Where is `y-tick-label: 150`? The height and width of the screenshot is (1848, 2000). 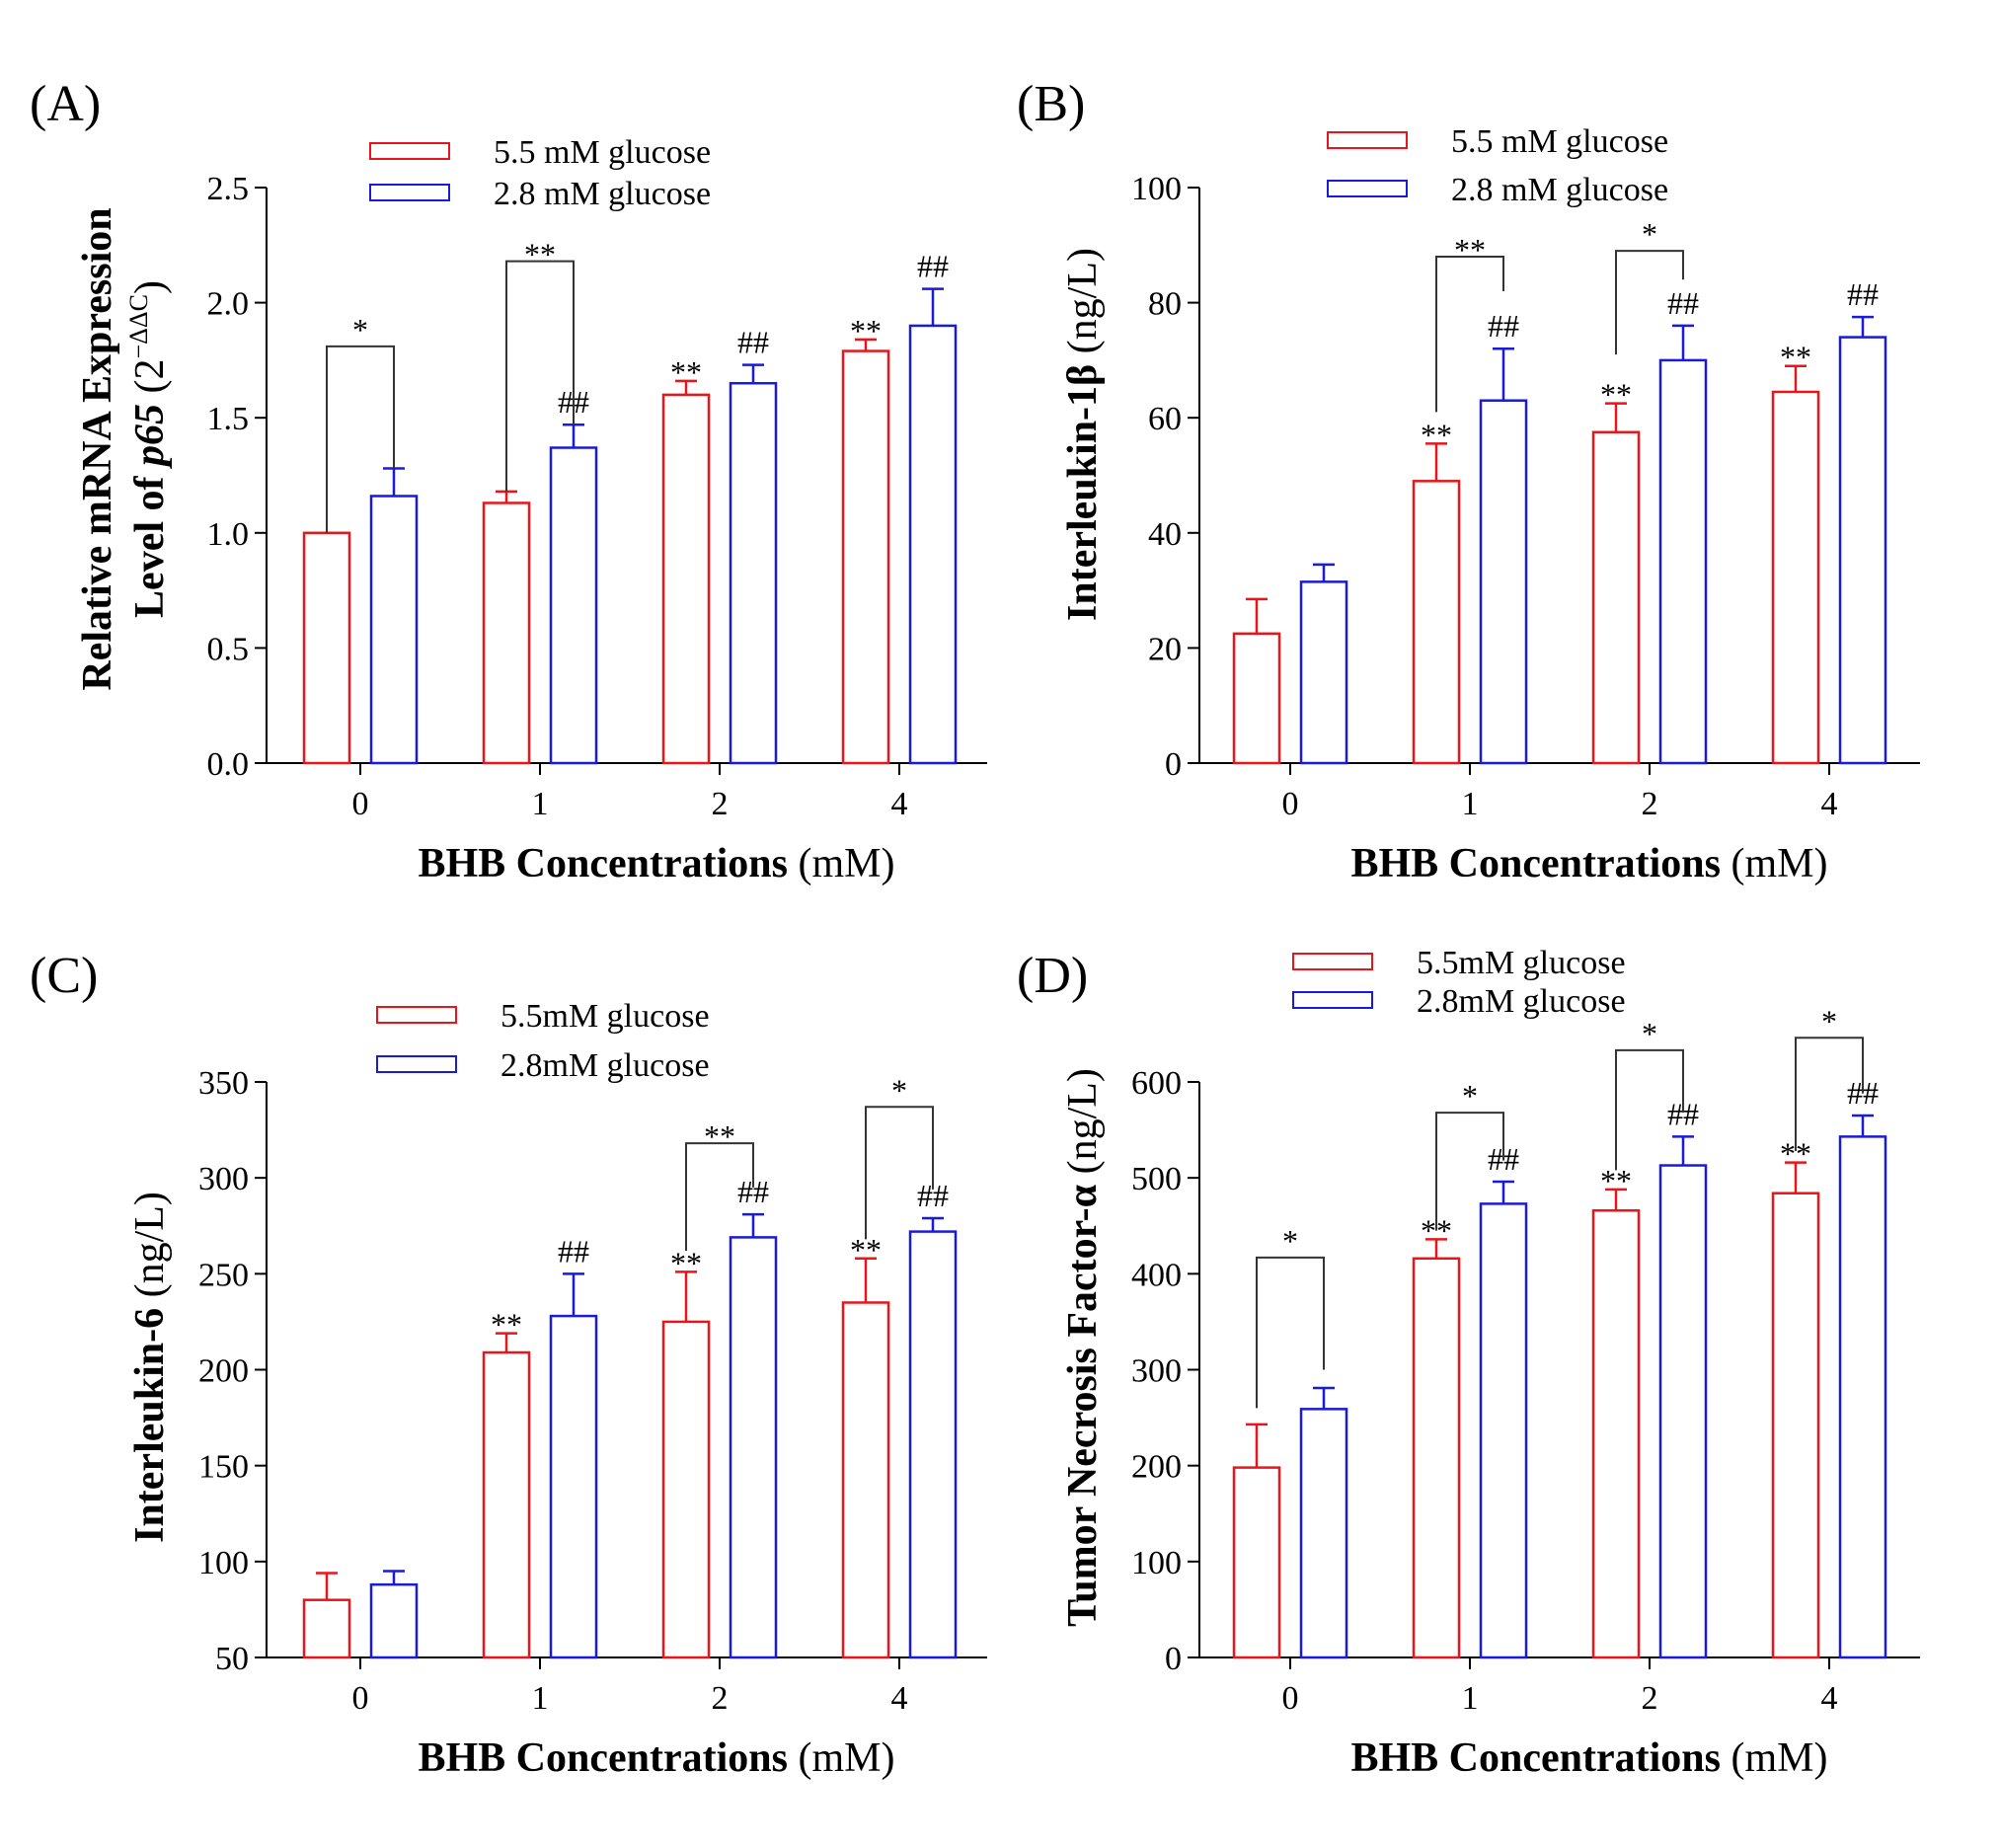
y-tick-label: 150 is located at coordinates (223, 1467).